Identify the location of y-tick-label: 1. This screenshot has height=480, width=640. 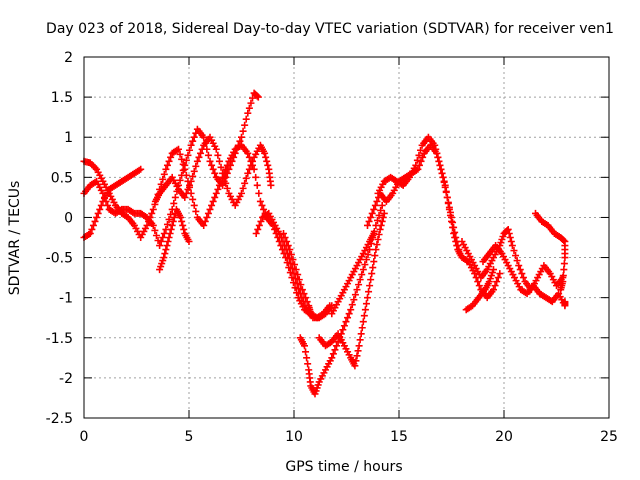
(68, 138).